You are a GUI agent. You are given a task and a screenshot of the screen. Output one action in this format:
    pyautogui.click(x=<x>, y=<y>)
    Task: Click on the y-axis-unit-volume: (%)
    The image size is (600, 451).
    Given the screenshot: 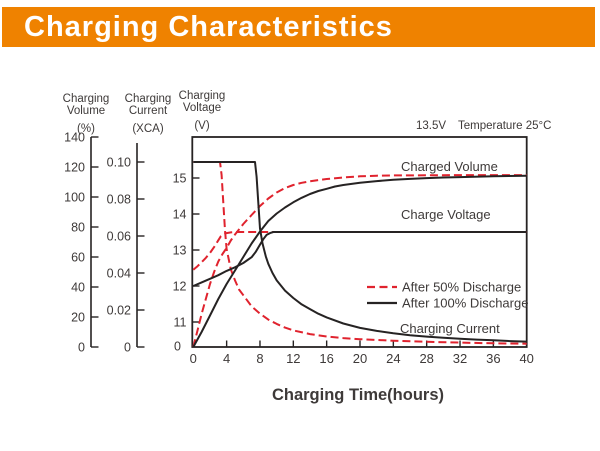 What is the action you would take?
    pyautogui.click(x=86, y=129)
    